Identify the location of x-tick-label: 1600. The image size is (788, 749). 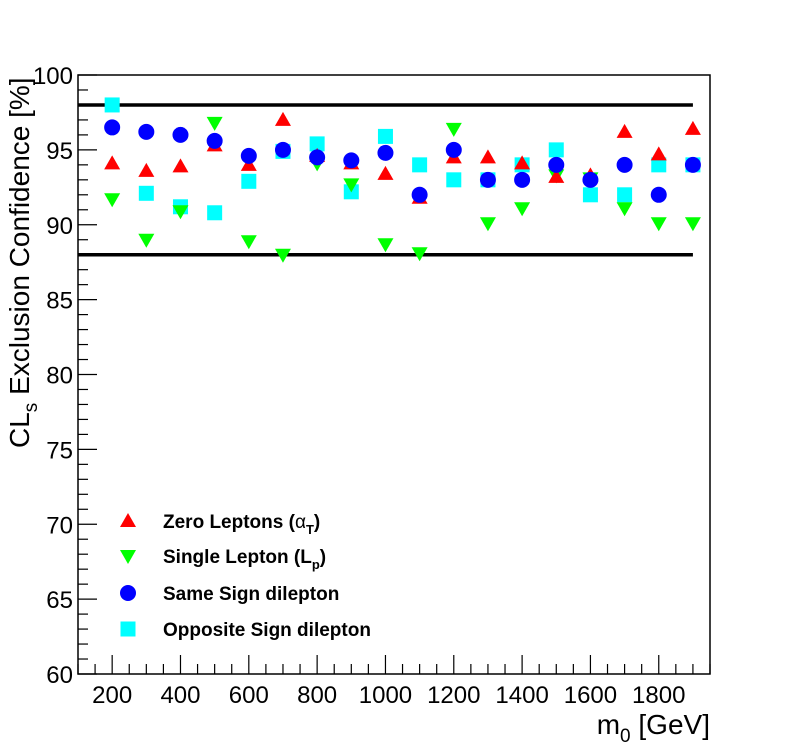
(590, 695).